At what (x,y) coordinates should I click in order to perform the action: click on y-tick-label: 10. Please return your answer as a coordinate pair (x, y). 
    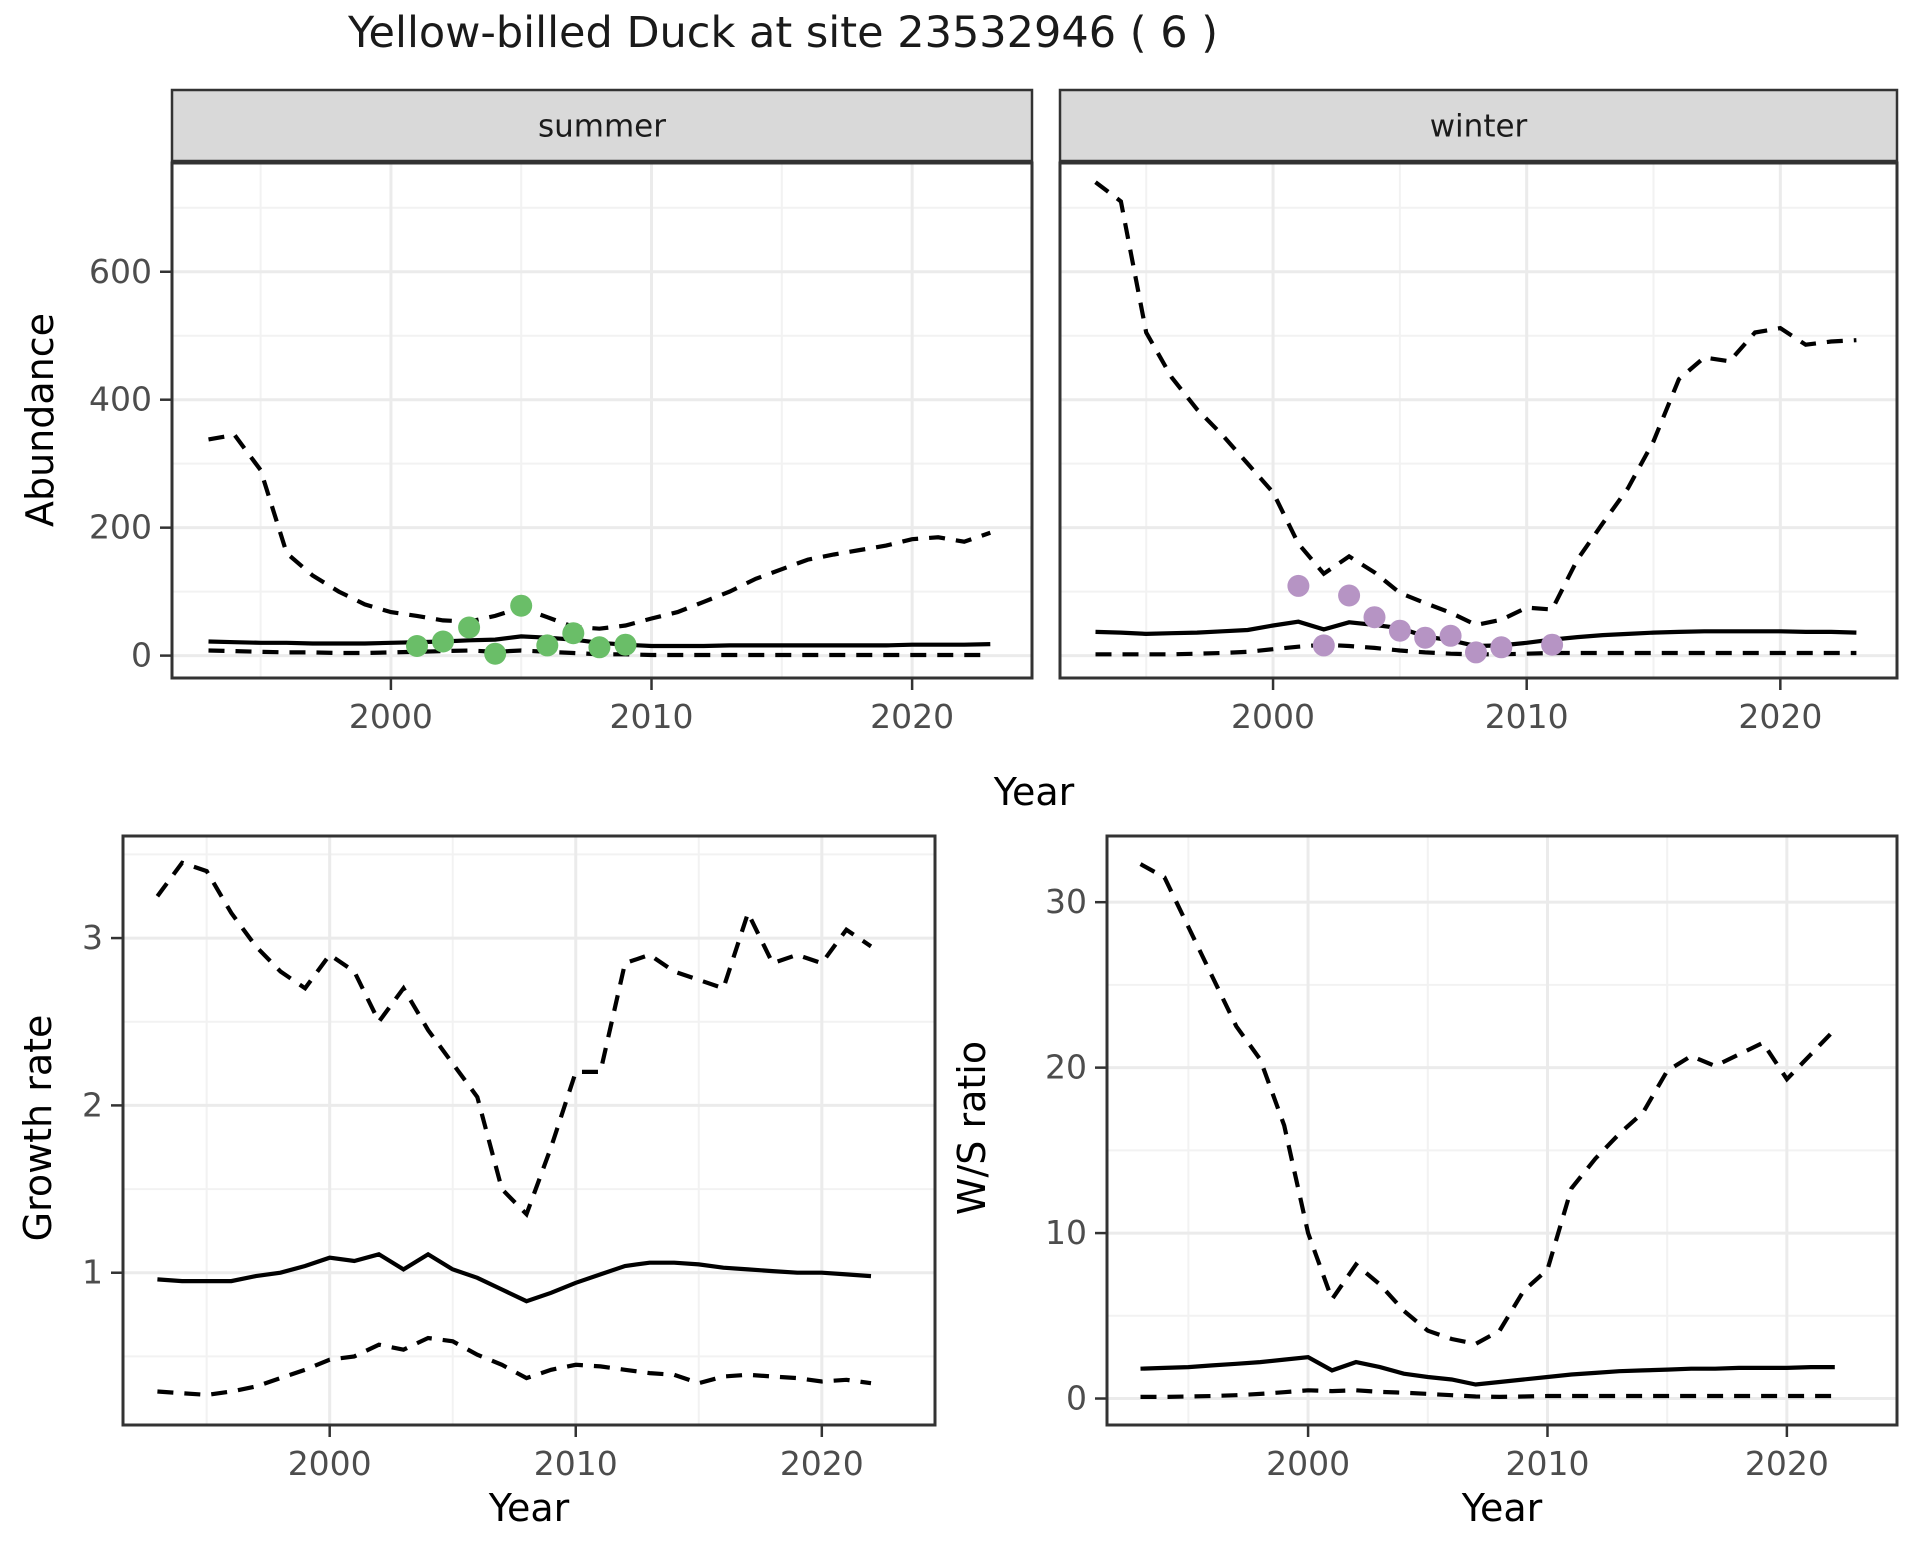
    Looking at the image, I should click on (1066, 1232).